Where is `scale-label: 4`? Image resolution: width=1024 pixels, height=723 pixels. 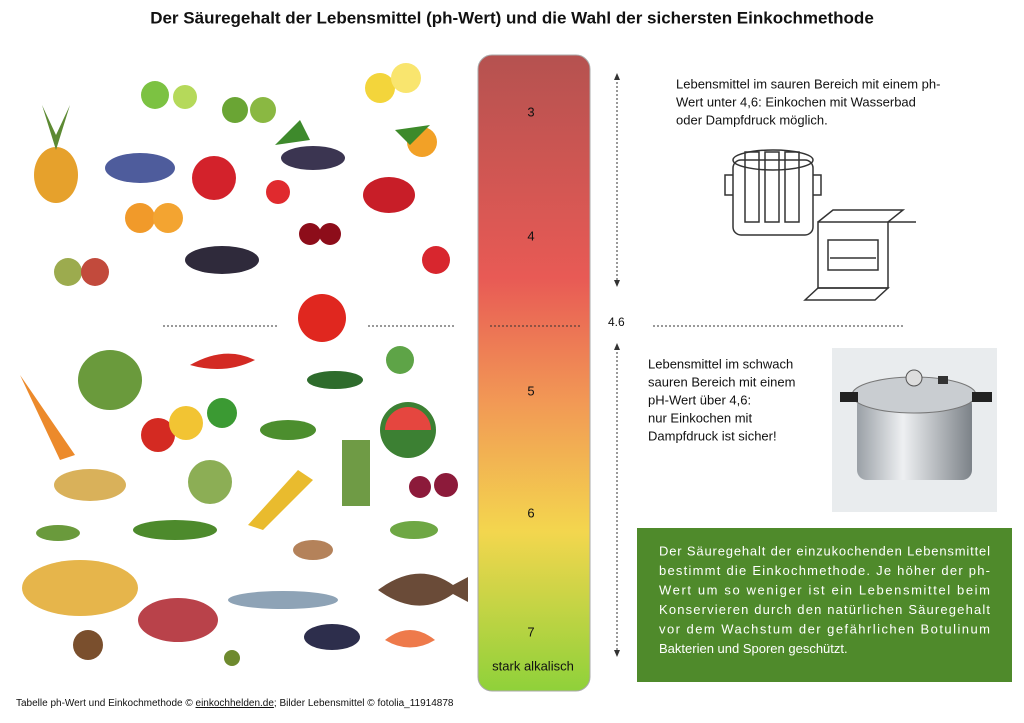
scale-label: 4 is located at coordinates (530, 235).